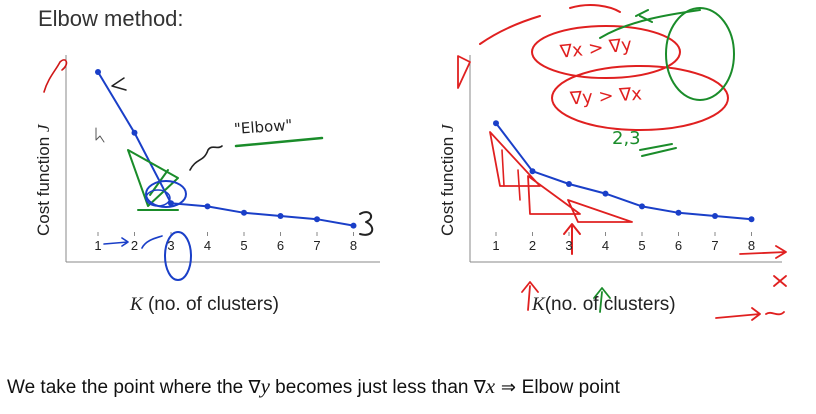  What do you see at coordinates (550, 24) in the screenshot?
I see `top-red-swoop` at bounding box center [550, 24].